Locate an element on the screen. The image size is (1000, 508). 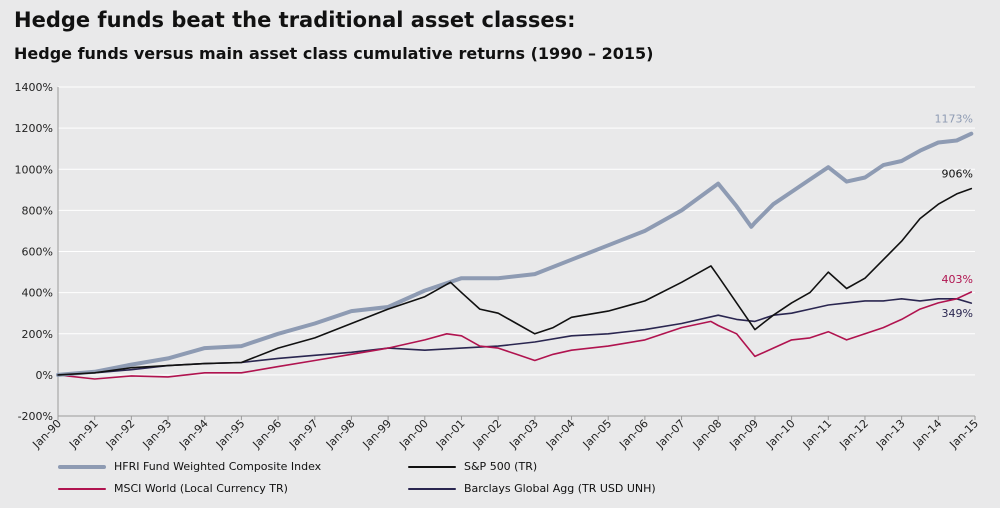
end-label-sp500: 906% is located at coordinates (957, 174).